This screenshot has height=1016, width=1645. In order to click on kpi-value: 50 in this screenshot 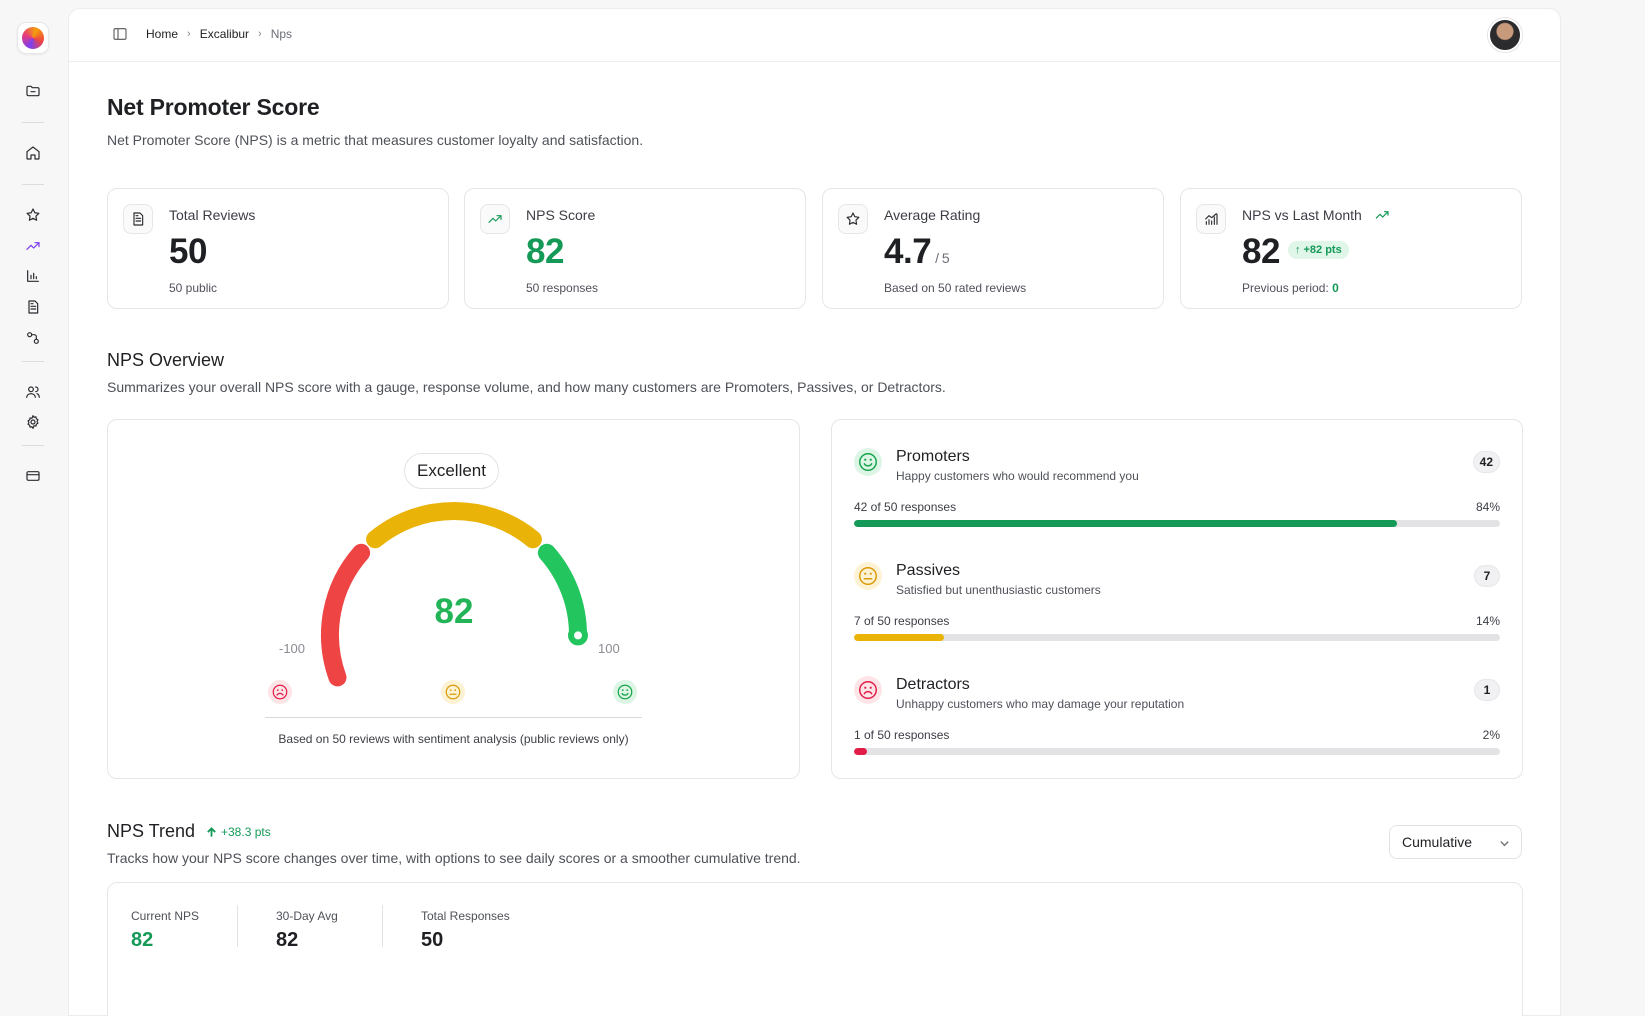, I will do `click(188, 251)`.